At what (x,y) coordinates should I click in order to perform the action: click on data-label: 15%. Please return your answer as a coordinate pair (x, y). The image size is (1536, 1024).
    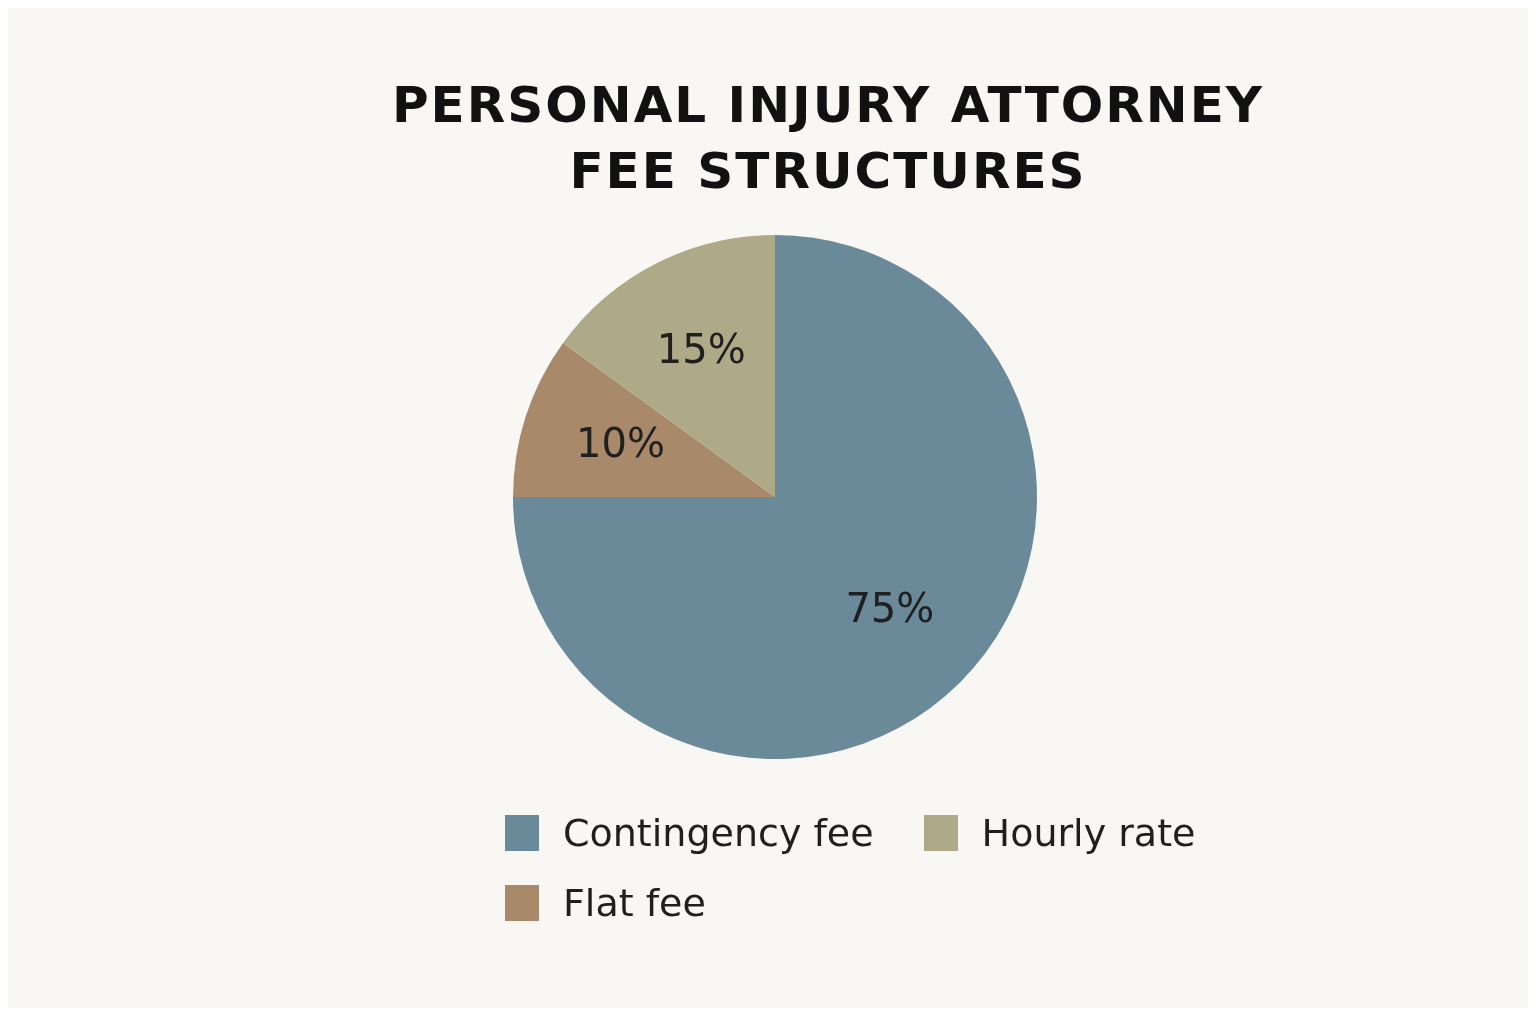
    Looking at the image, I should click on (701, 348).